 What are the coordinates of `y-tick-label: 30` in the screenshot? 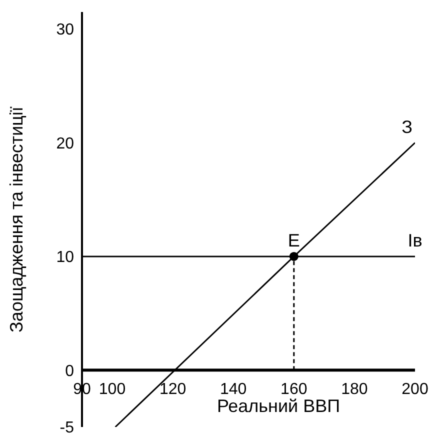 It's located at (65, 30).